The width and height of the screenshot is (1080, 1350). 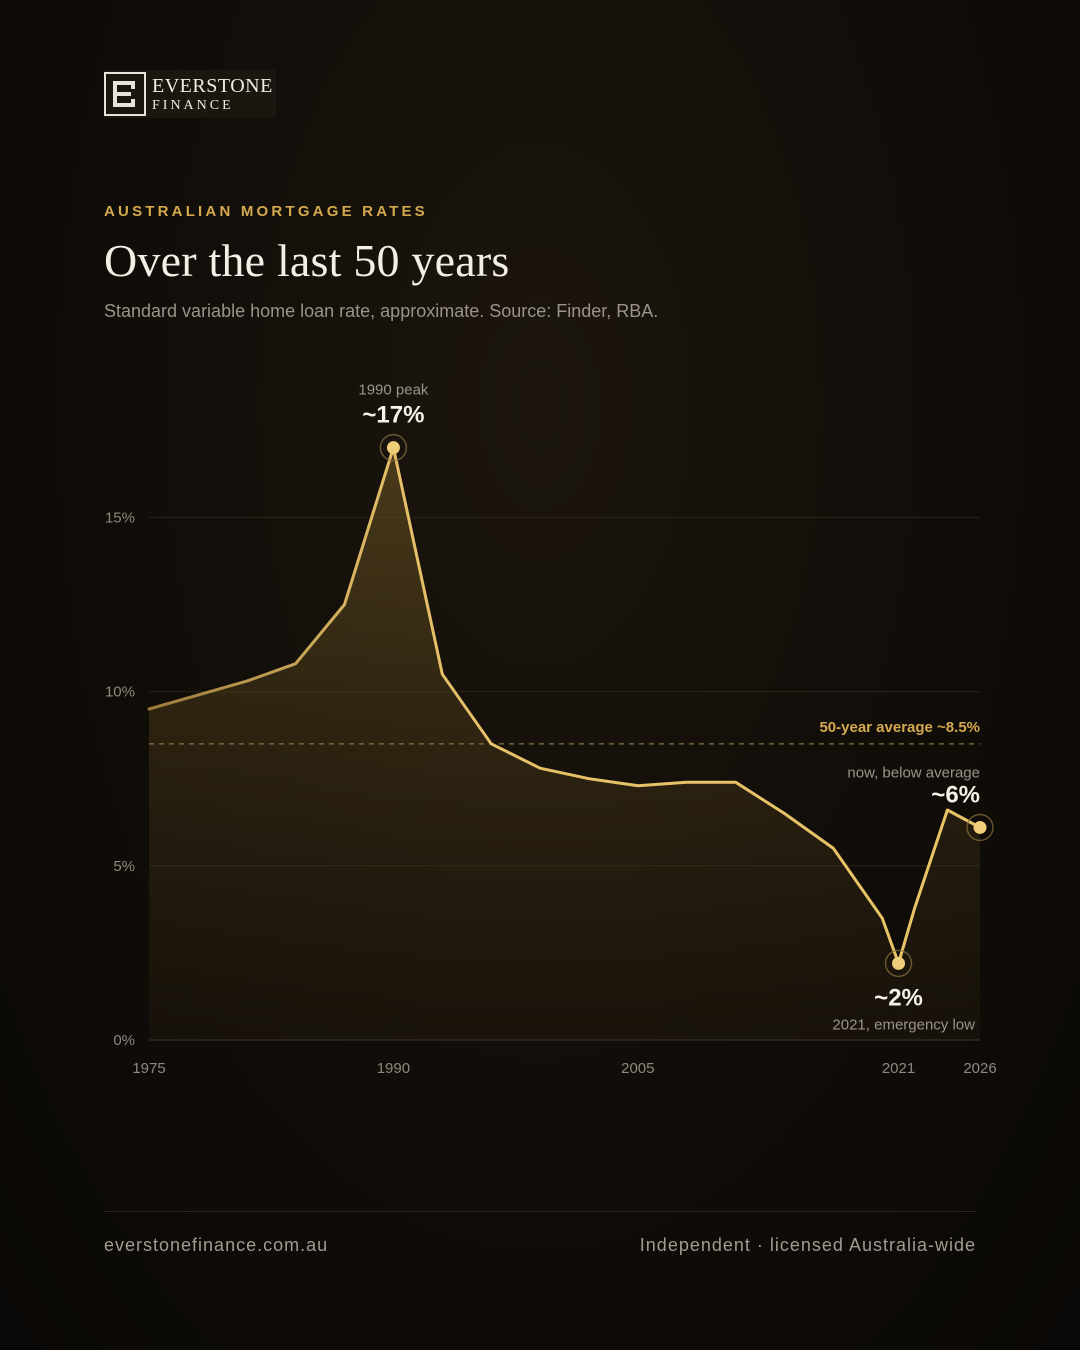 What do you see at coordinates (393, 390) in the screenshot?
I see `annotation-caption: 1990 peak` at bounding box center [393, 390].